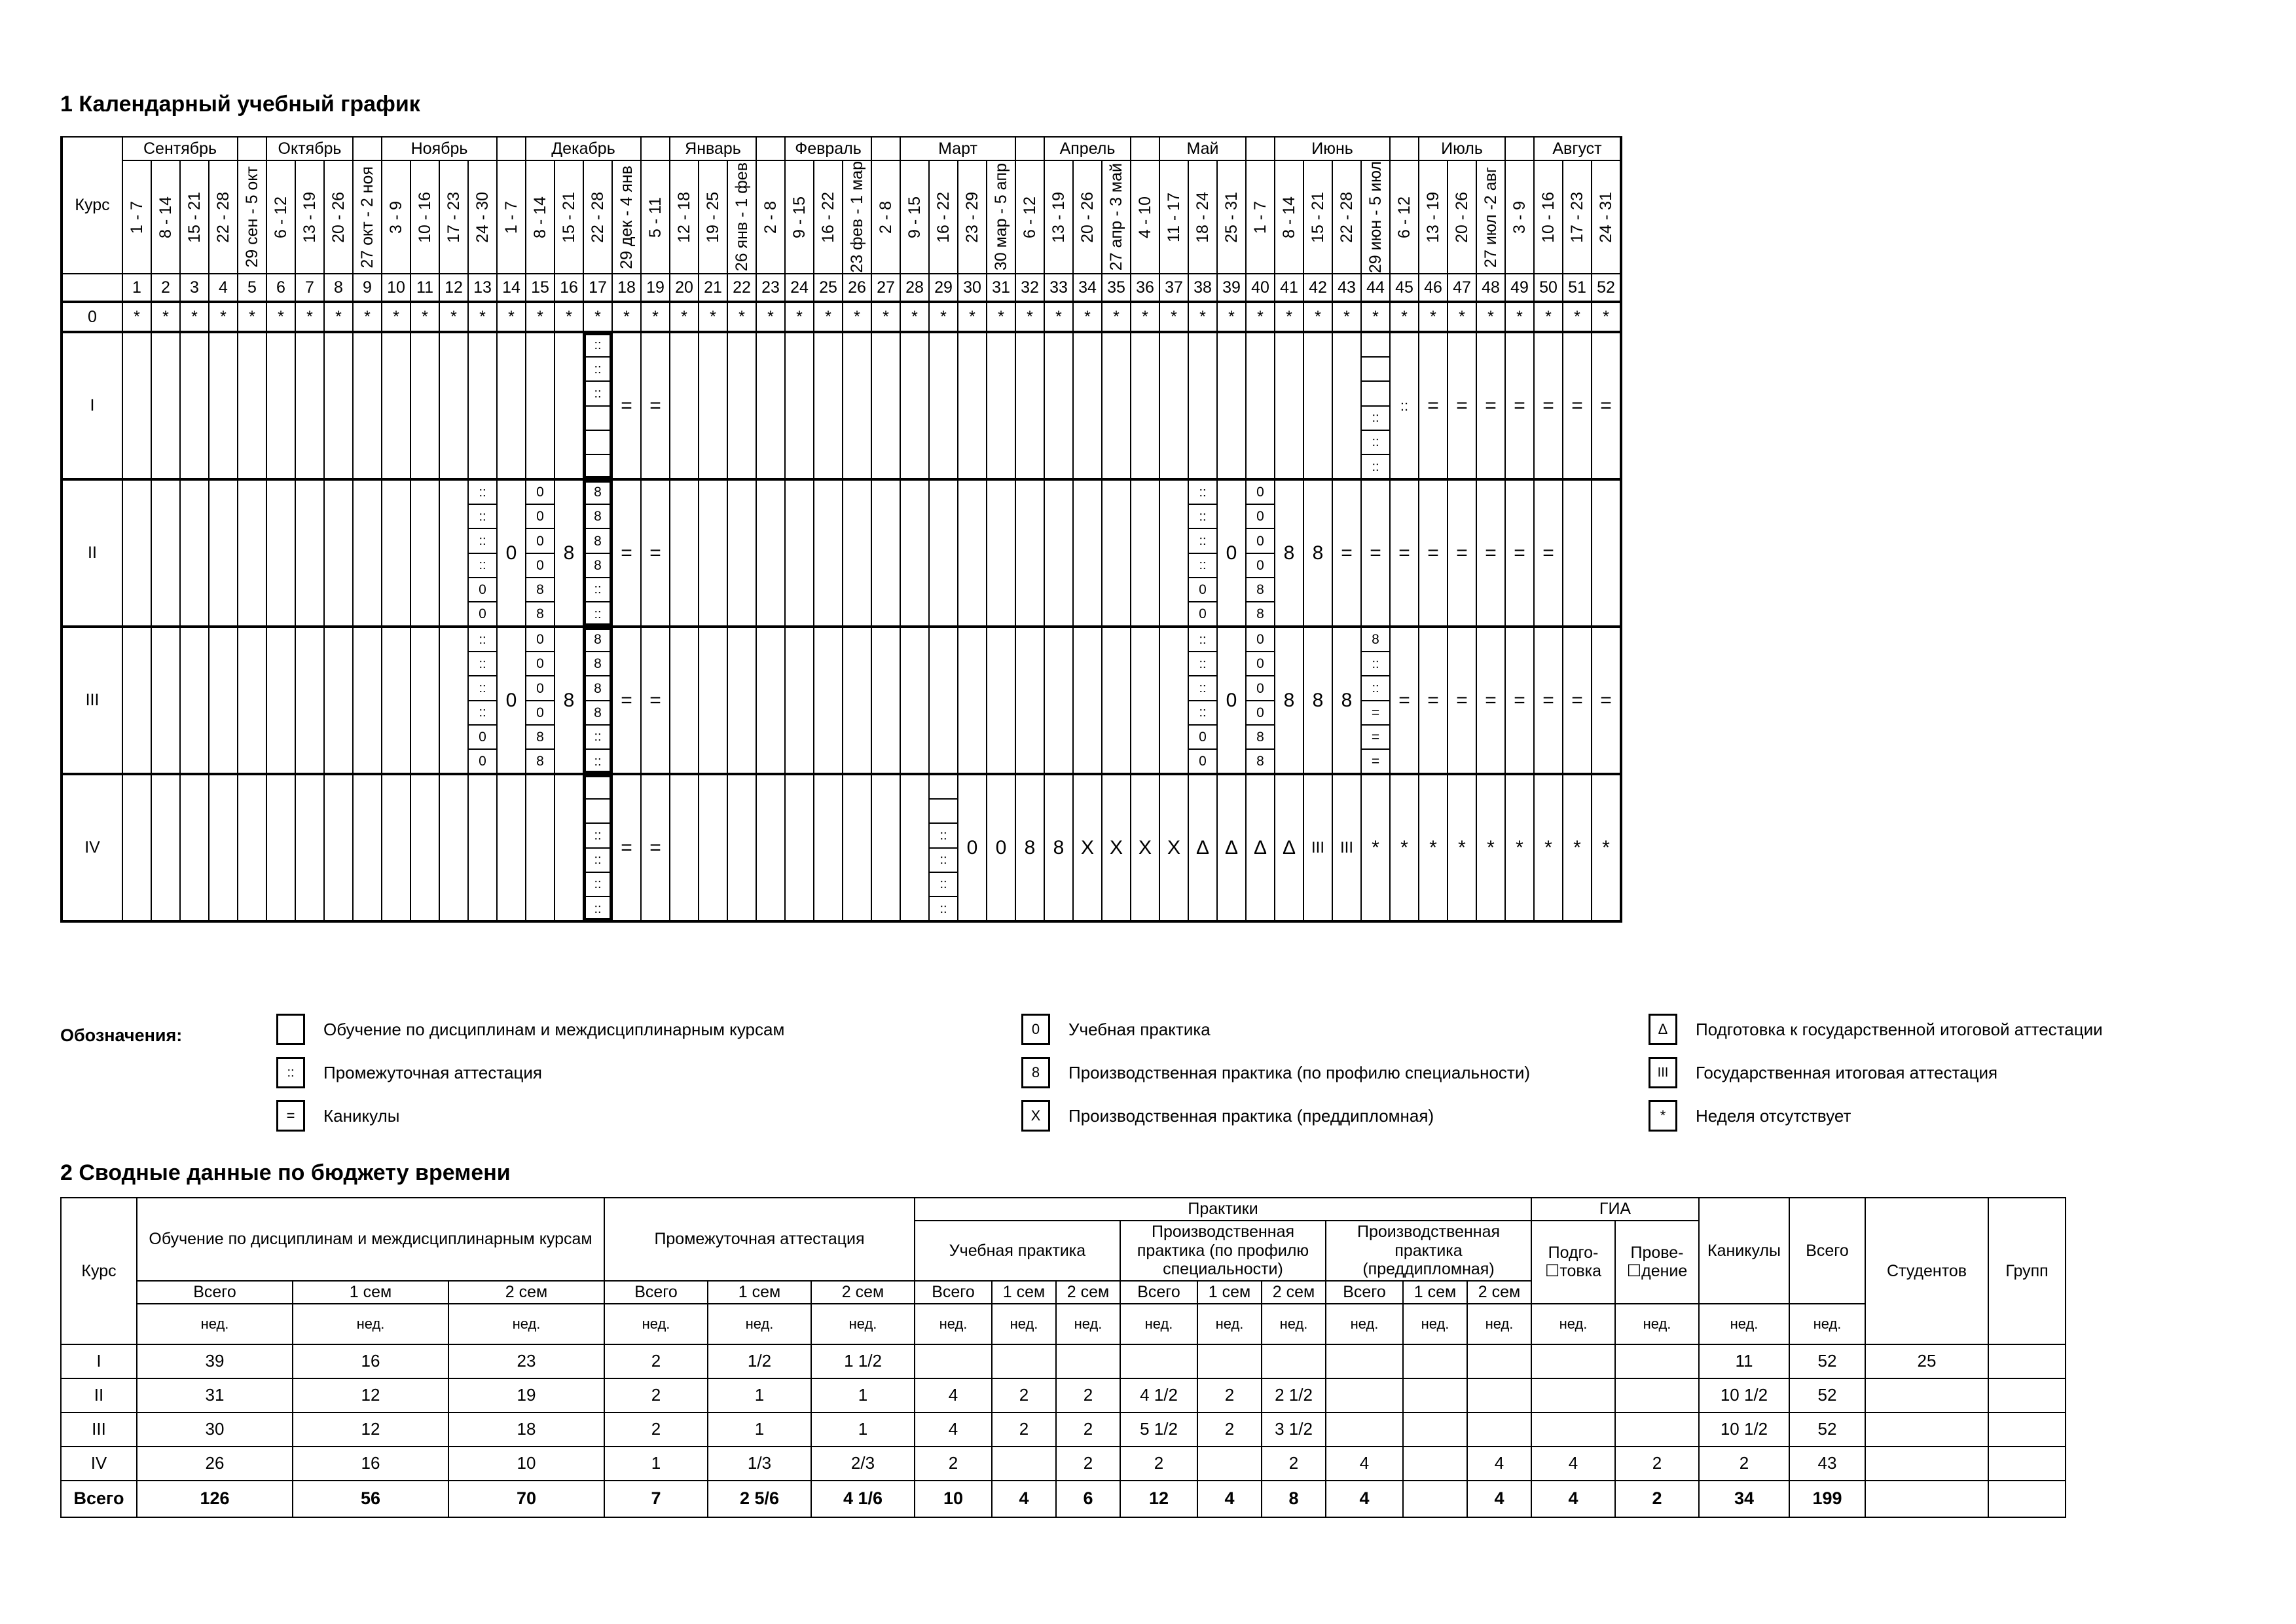 The image size is (2296, 1624). Describe the element at coordinates (1404, 217) in the screenshot. I see `week-date-range: 6 - 12` at that location.